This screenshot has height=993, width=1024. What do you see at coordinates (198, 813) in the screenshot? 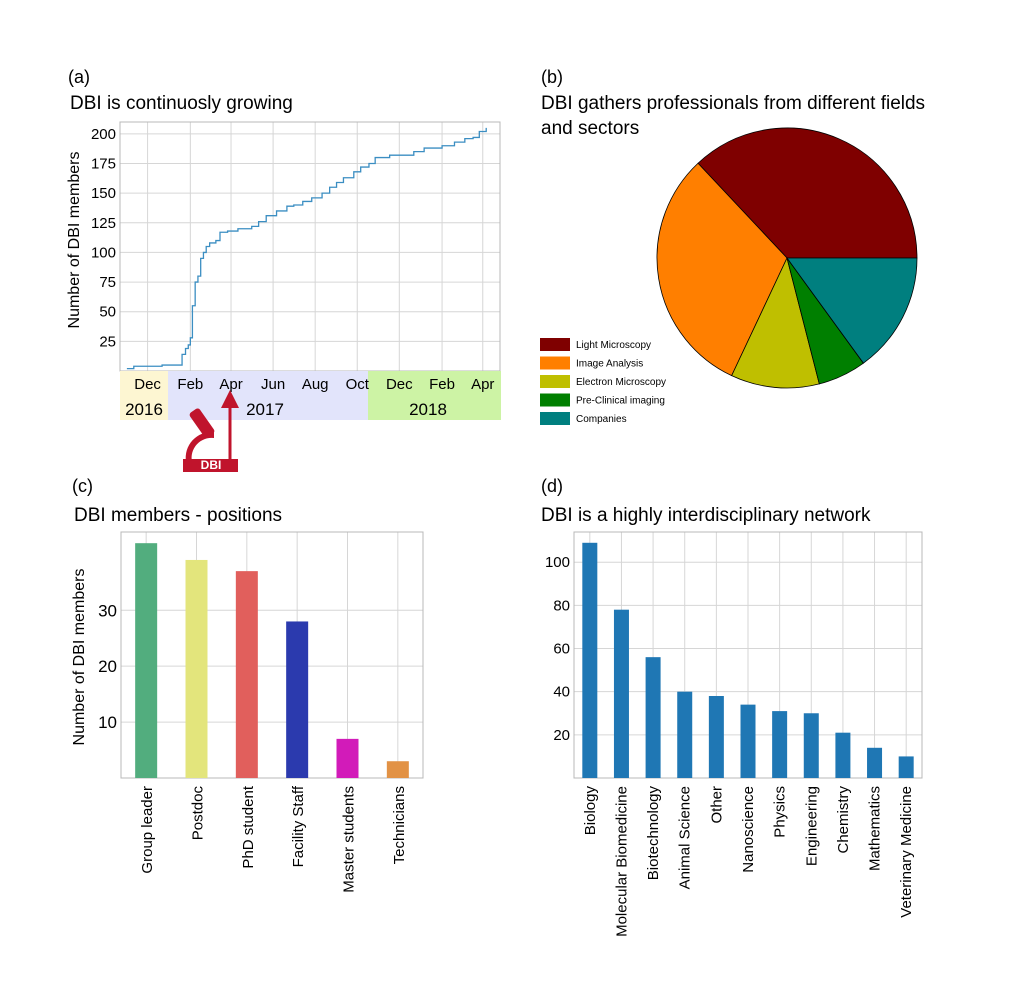
I see `panel-c-x-tick-label: Postdoc` at bounding box center [198, 813].